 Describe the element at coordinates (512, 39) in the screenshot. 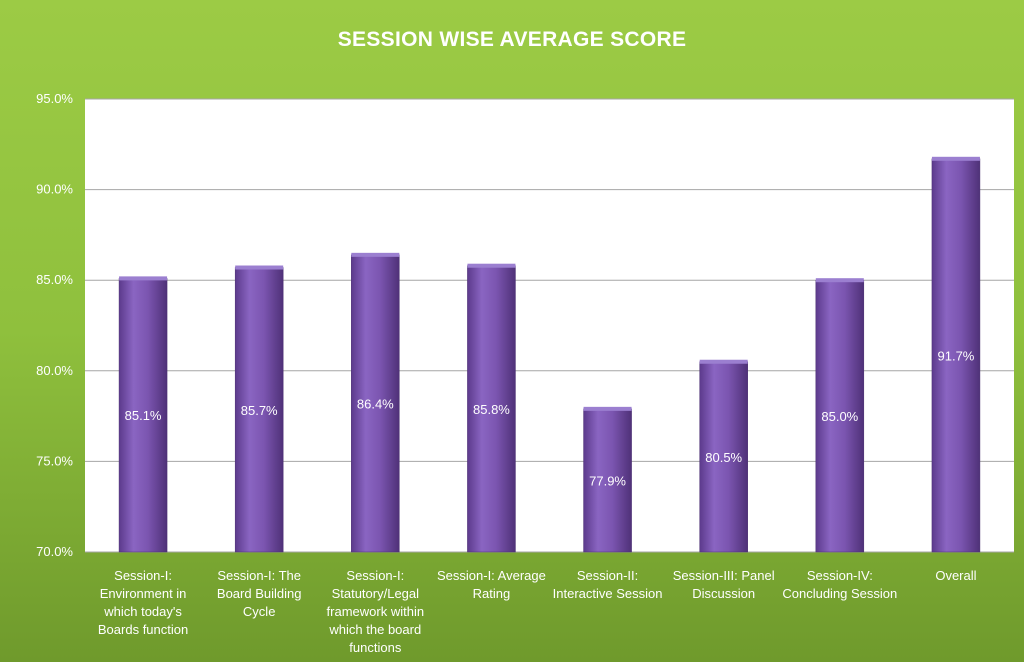

I see `chart-title: SESSION WISE AVERAGE SCORE` at that location.